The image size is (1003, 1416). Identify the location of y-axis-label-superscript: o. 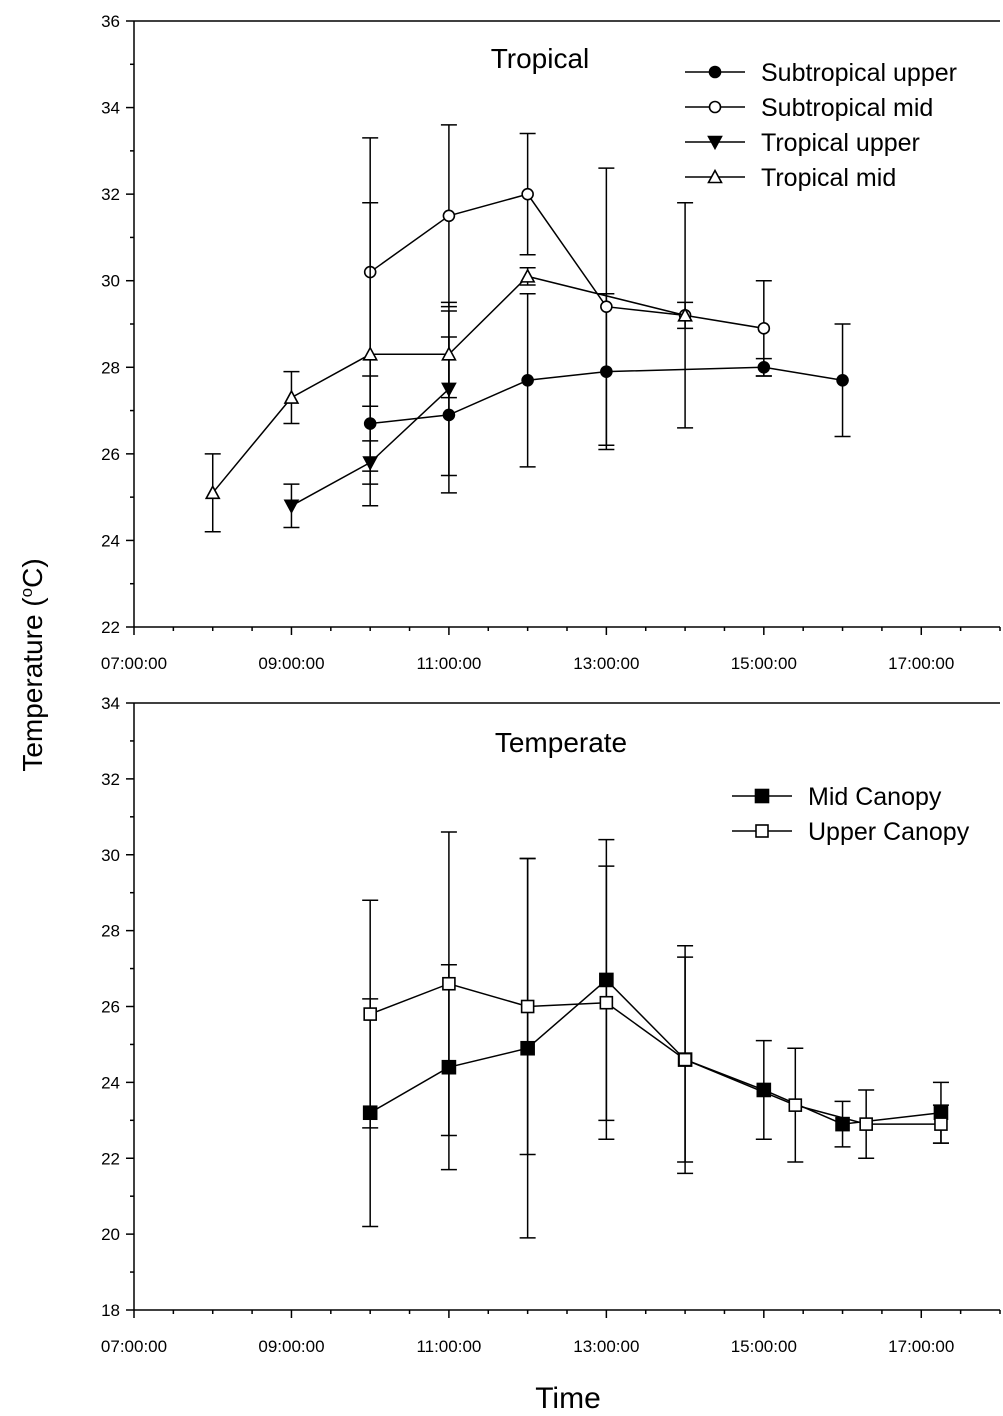
(26, 592).